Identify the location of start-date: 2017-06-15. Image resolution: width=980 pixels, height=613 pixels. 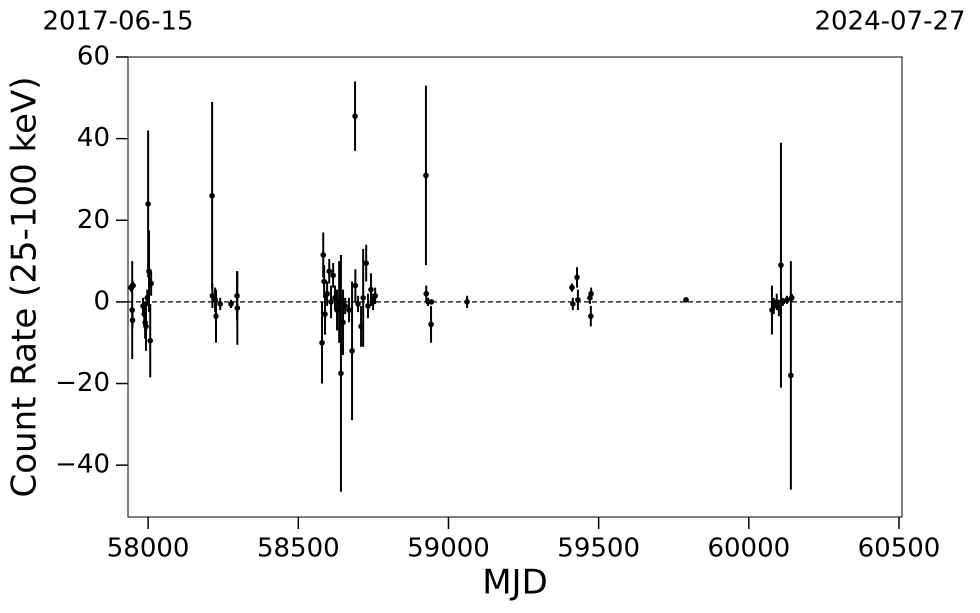
(117, 22).